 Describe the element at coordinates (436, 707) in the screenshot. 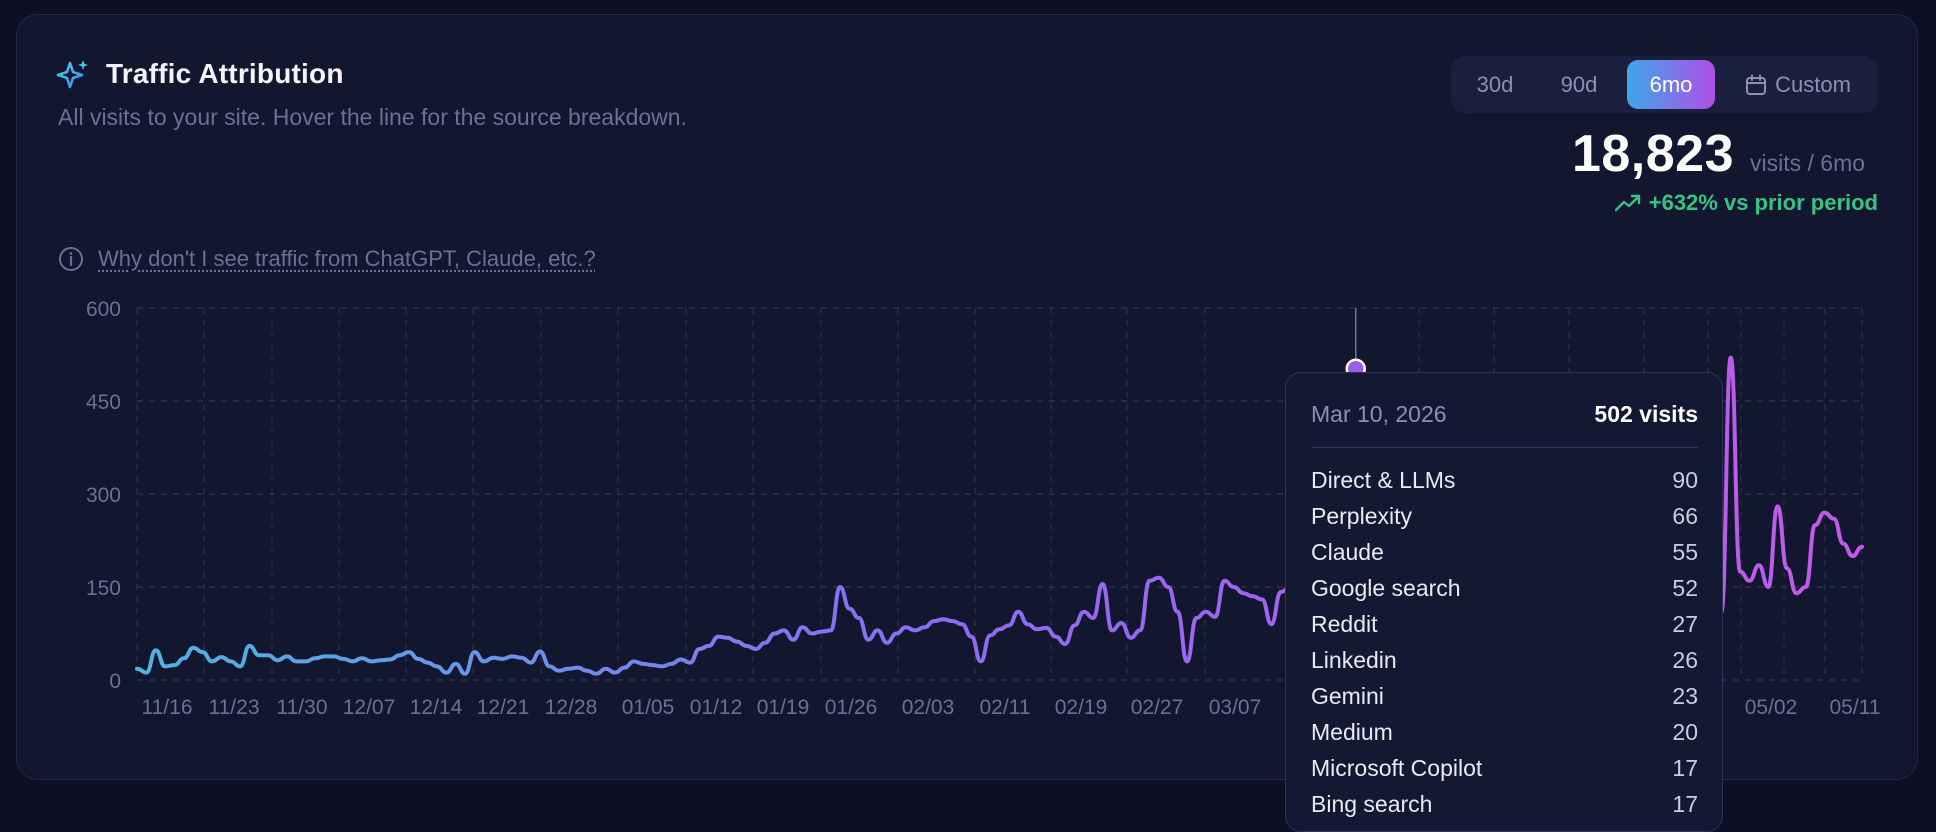

I see `x-tick-label: 12/14` at that location.